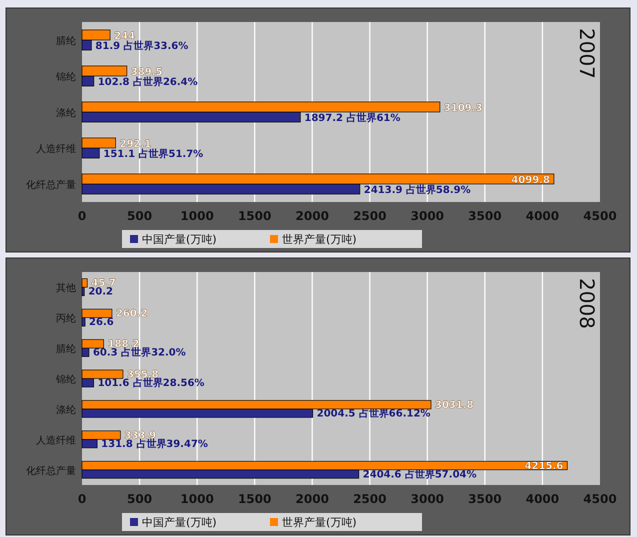 Image resolution: width=637 pixels, height=537 pixels. I want to click on data-label: 101.6 占世界28.56%, so click(151, 383).